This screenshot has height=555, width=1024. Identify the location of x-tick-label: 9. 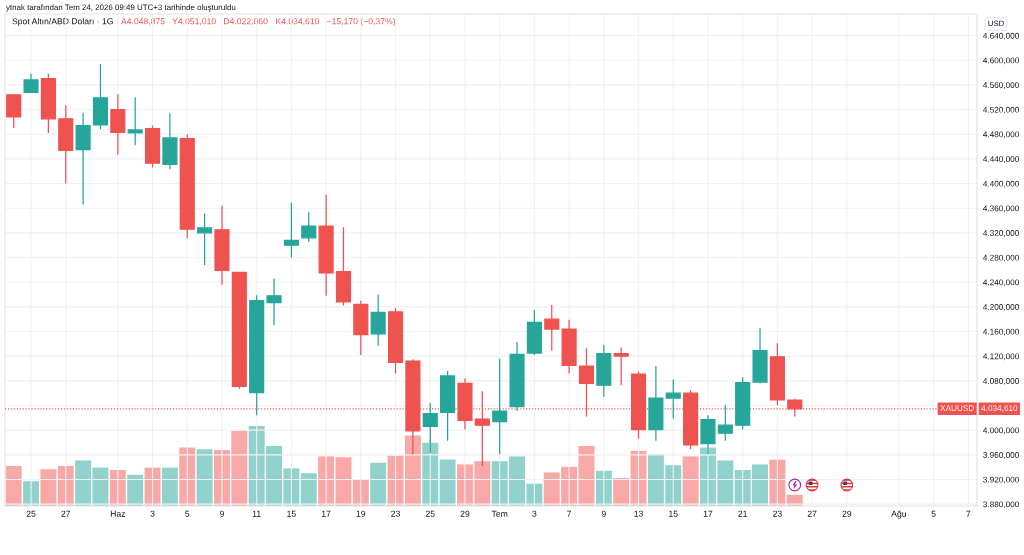
(221, 513).